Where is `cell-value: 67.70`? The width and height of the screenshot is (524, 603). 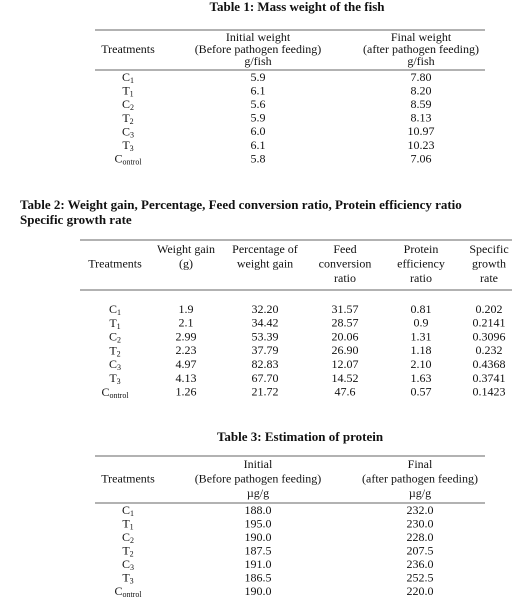 cell-value: 67.70 is located at coordinates (265, 378).